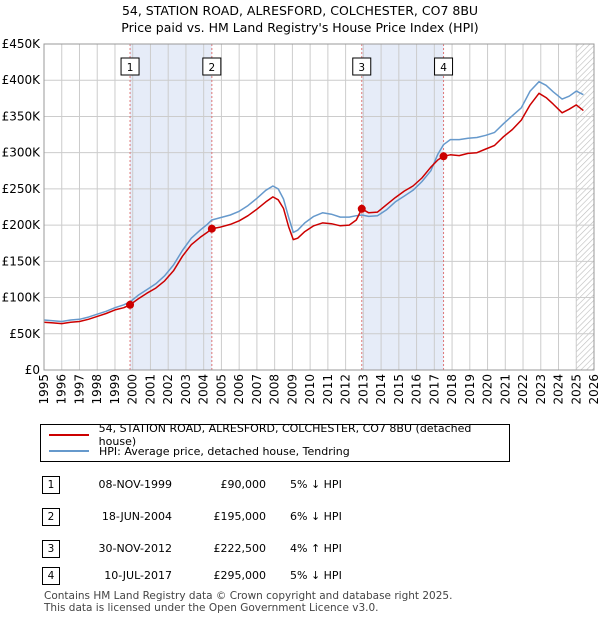 Image resolution: width=600 pixels, height=620 pixels. What do you see at coordinates (51, 576) in the screenshot?
I see `transaction-number: 4` at bounding box center [51, 576].